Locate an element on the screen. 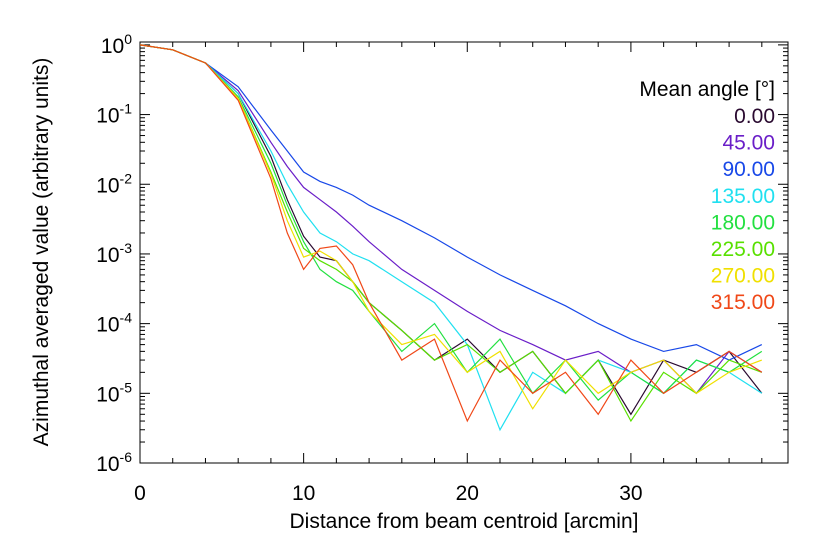 The height and width of the screenshot is (553, 830). legend-entry: 270.00 is located at coordinates (743, 276).